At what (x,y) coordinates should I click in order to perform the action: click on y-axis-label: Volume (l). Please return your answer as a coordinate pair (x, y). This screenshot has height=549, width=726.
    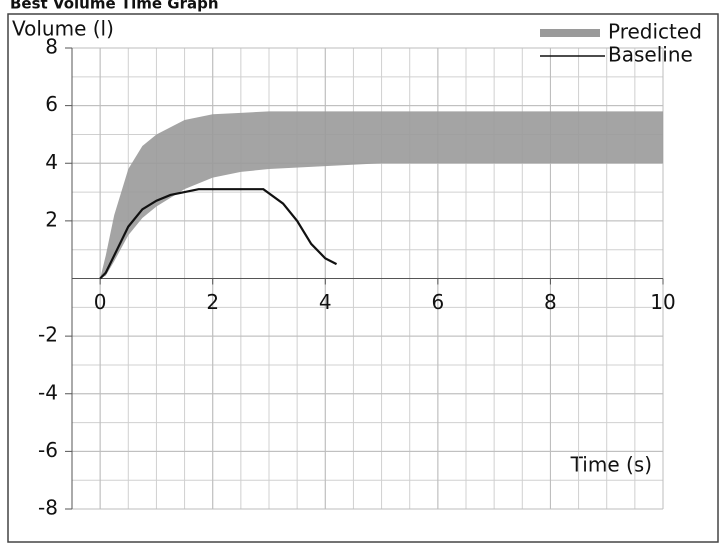
    Looking at the image, I should click on (63, 29).